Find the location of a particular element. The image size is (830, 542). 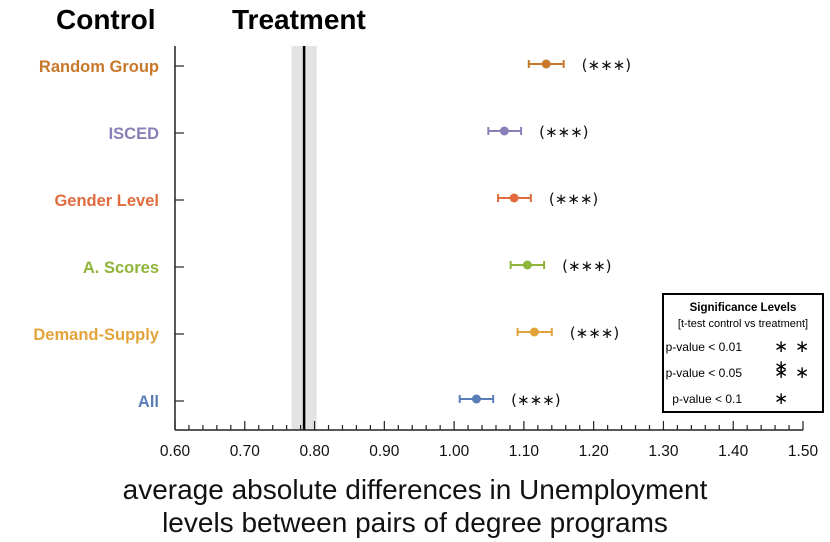

legend-entry-symbol: ∗ ∗ ∗ is located at coordinates (792, 356).